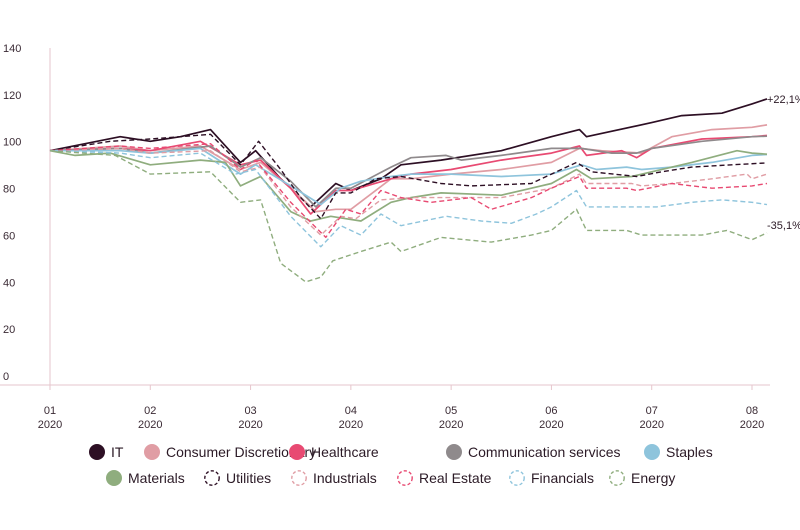 Image resolution: width=800 pixels, height=530 pixels. I want to click on legend-item-financials: Financials, so click(551, 478).